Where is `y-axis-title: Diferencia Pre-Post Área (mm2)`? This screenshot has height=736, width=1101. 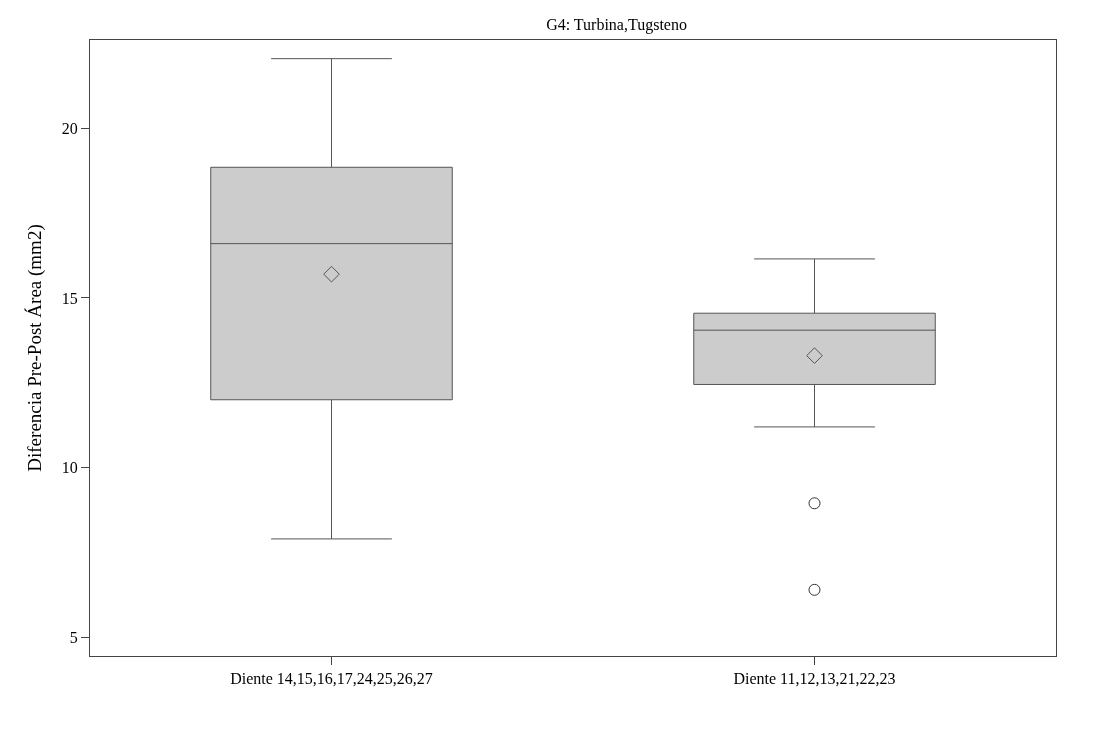
y-axis-title: Diferencia Pre-Post Área (mm2) is located at coordinates (34, 348).